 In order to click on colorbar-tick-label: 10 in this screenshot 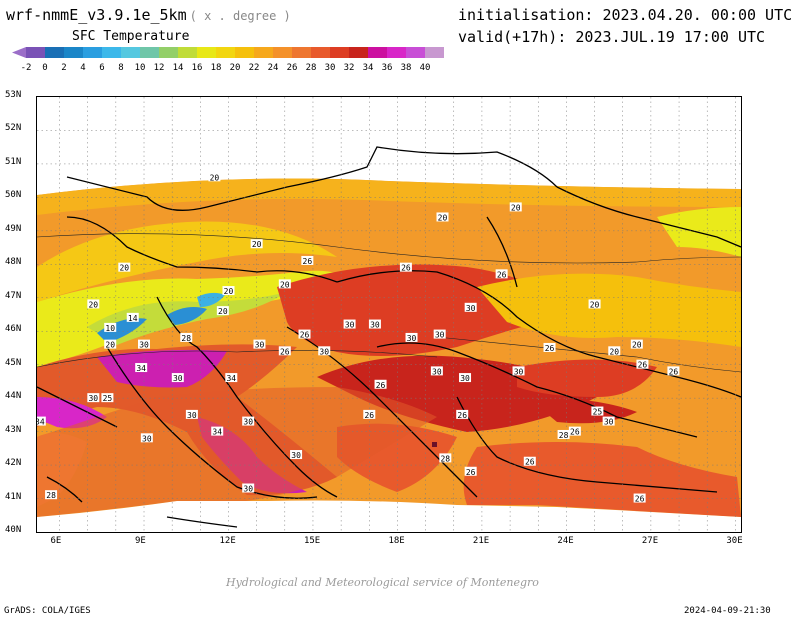, I will do `click(140, 68)`.